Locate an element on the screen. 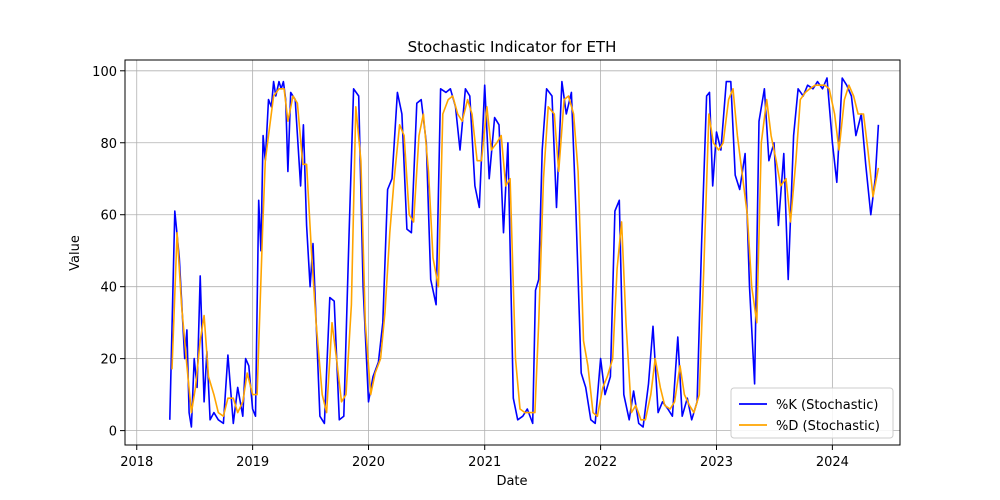 This screenshot has height=500, width=1000. x-tick-label: 2019 is located at coordinates (252, 462).